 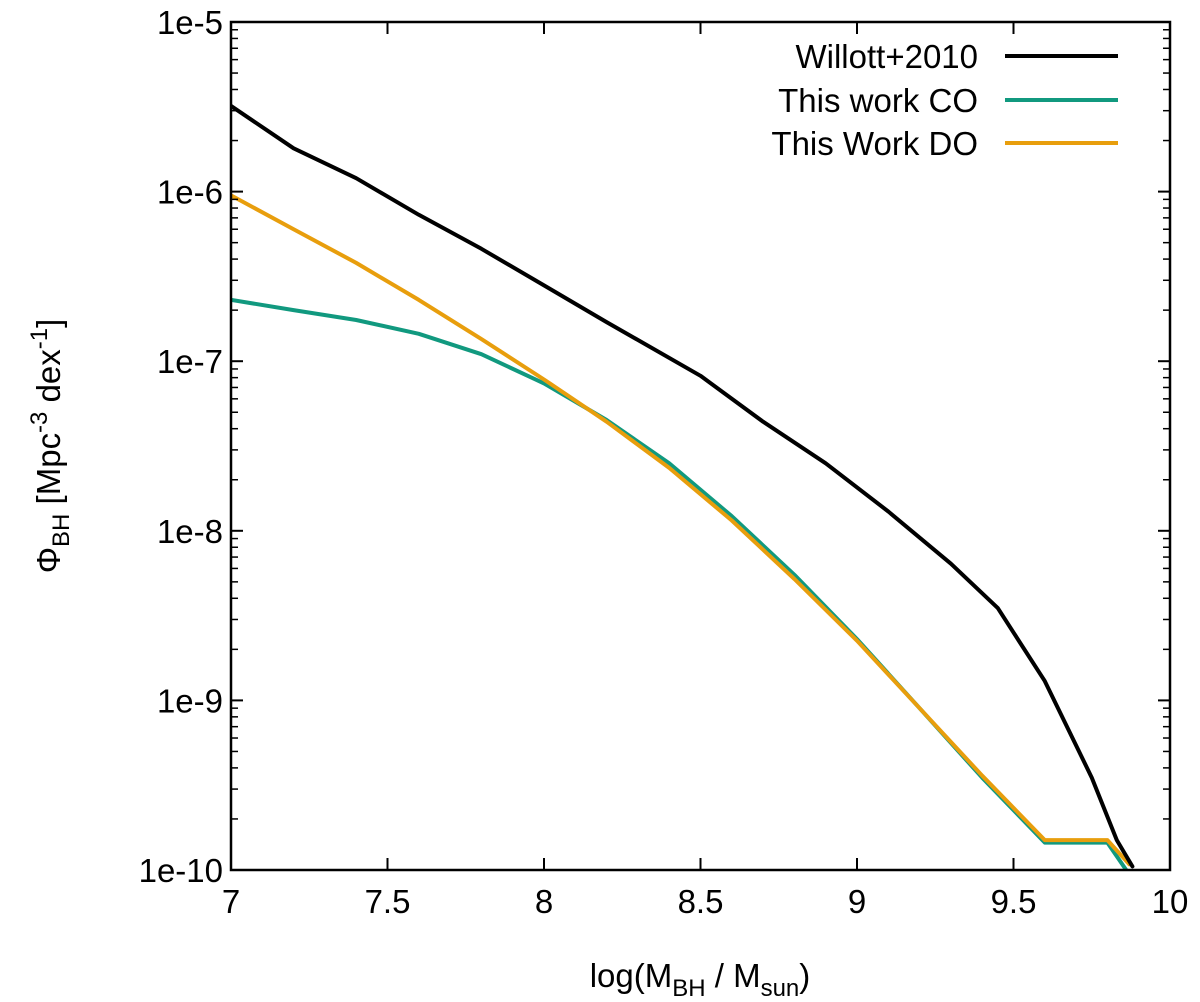 What do you see at coordinates (874, 143) in the screenshot?
I see `legend-label-this-work-do: This Work DO` at bounding box center [874, 143].